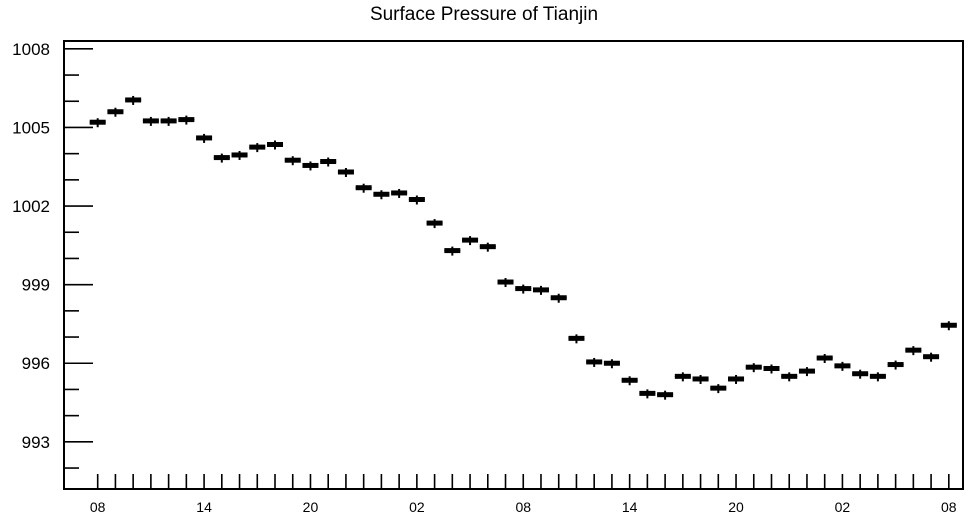 This screenshot has width=968, height=520. What do you see at coordinates (523, 494) in the screenshot?
I see `x-axis: 08 14 20 02 08 14 20 02 08` at bounding box center [523, 494].